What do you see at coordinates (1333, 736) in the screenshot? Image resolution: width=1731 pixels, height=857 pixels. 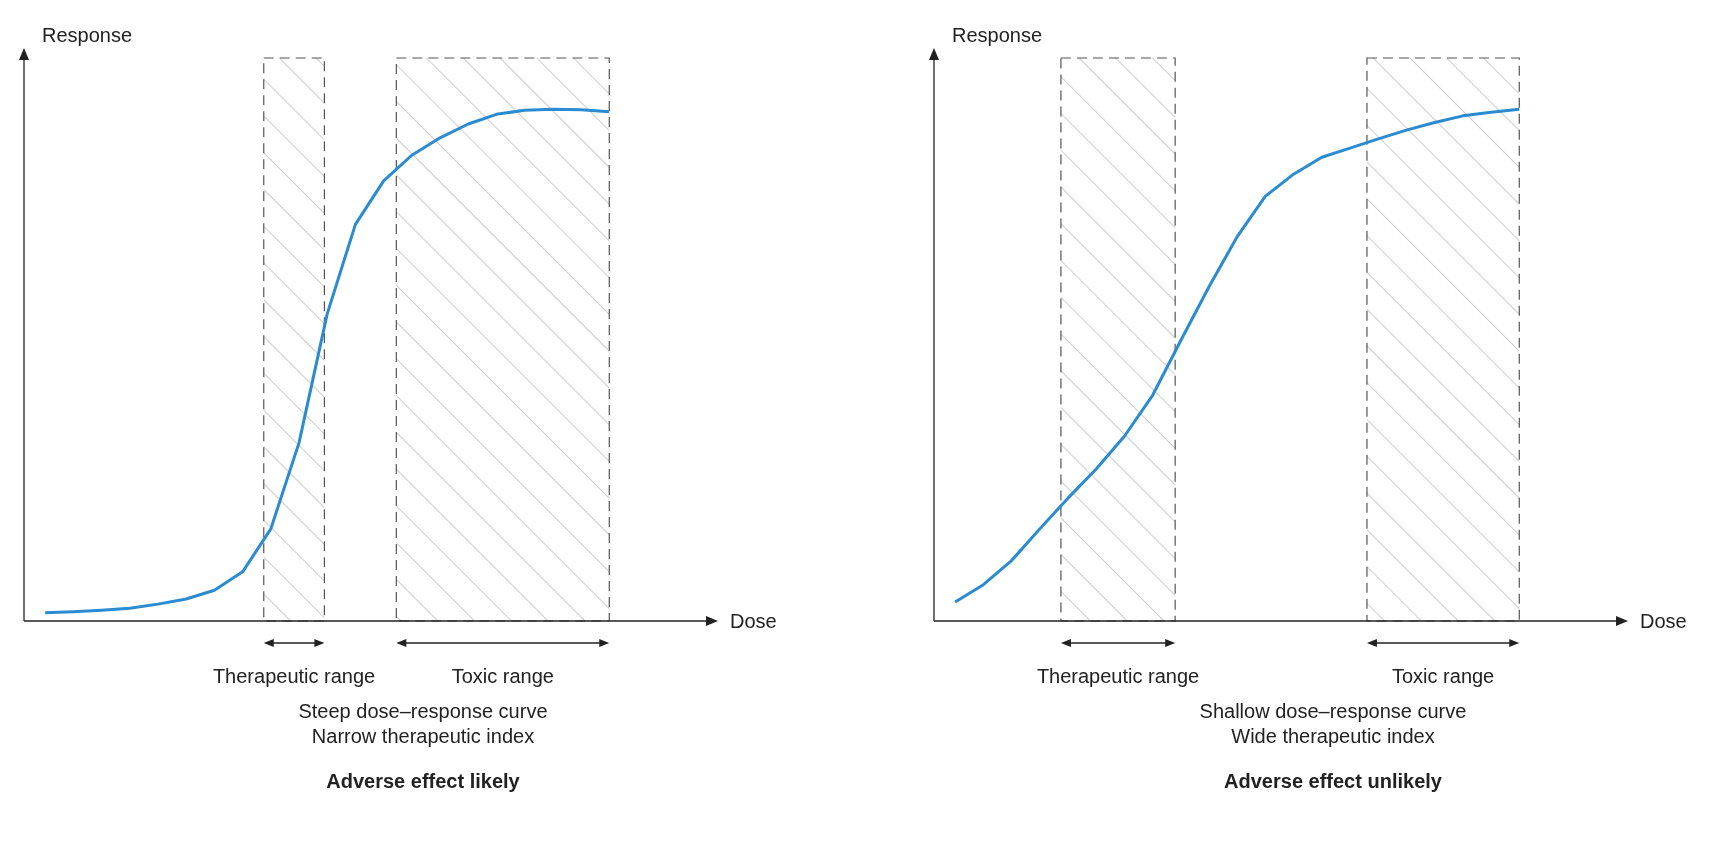 I see `text: Wide therapeutic index` at bounding box center [1333, 736].